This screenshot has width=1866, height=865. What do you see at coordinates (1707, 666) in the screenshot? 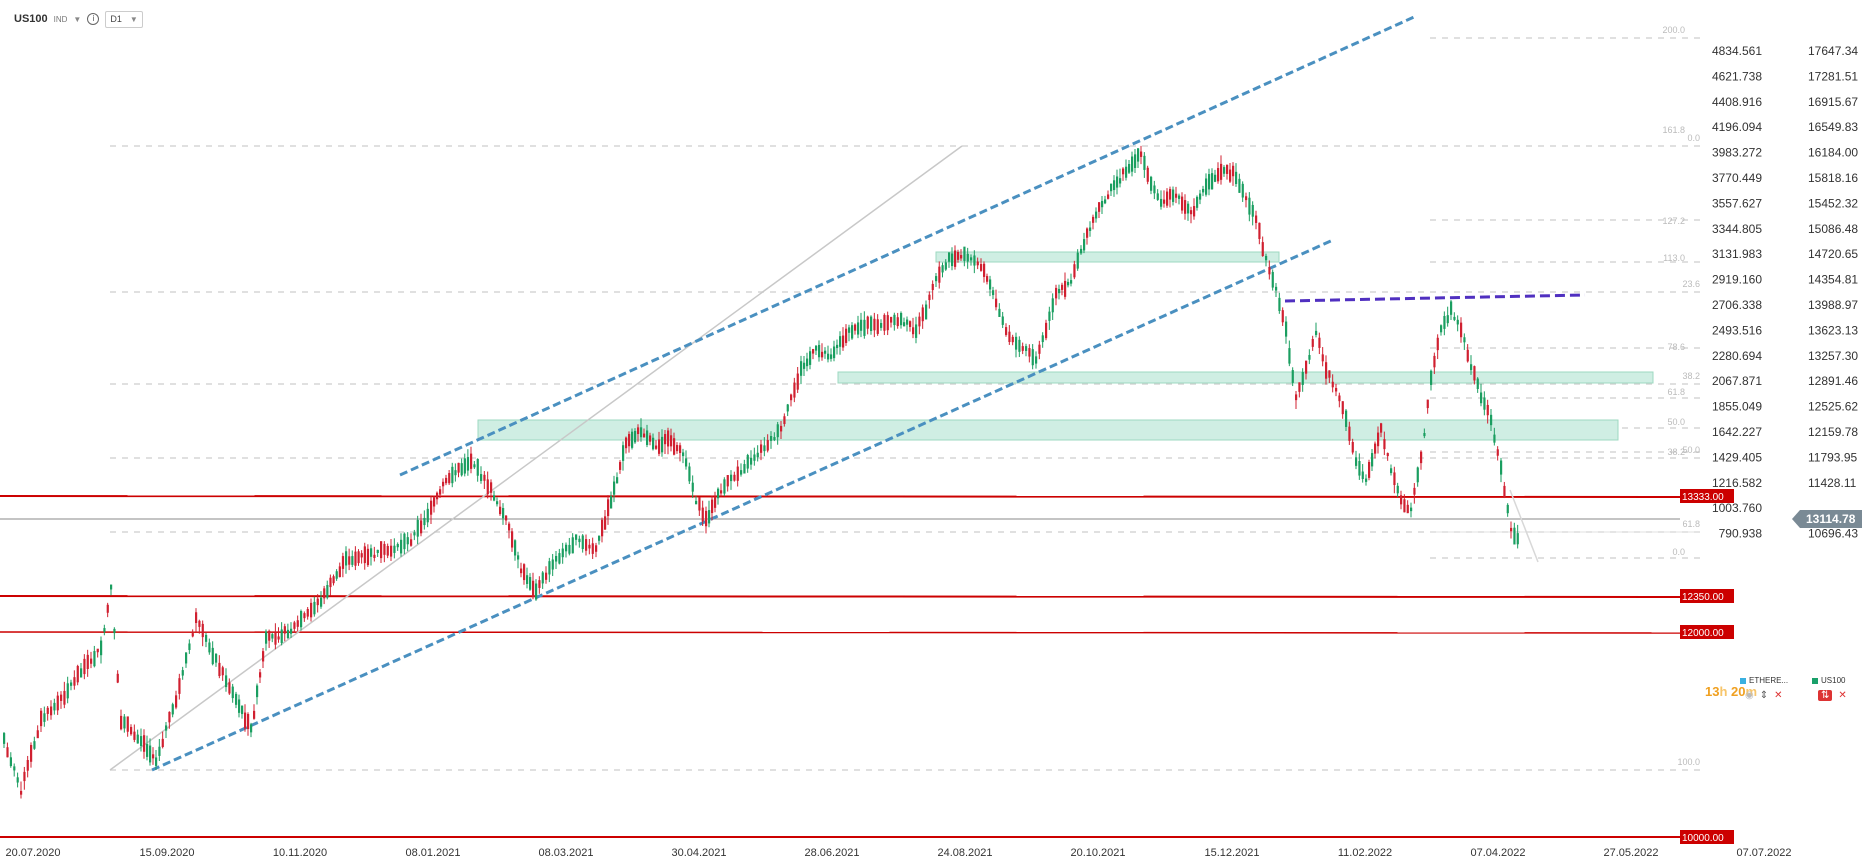
I see `level-labels: 13333.00 12350.00 12000.00 10000.00` at bounding box center [1707, 666].